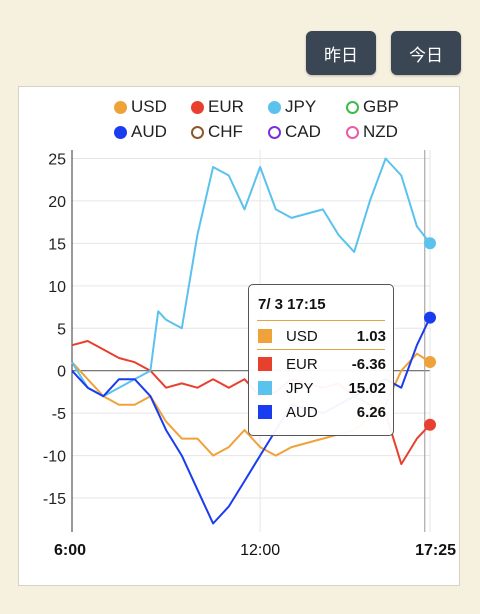 Image resolution: width=480 pixels, height=614 pixels. I want to click on legend-item-gbp: GBP, so click(372, 107).